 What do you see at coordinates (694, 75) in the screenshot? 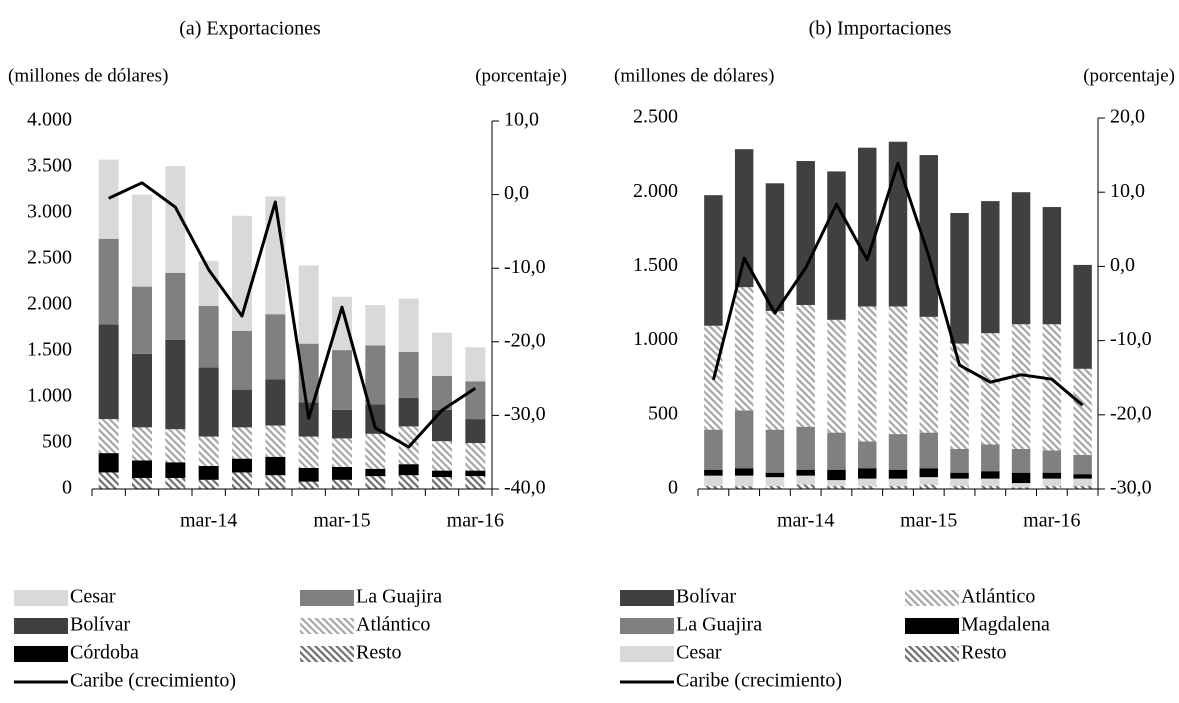
I see `y-axis-label: (millones de dólares)` at bounding box center [694, 75].